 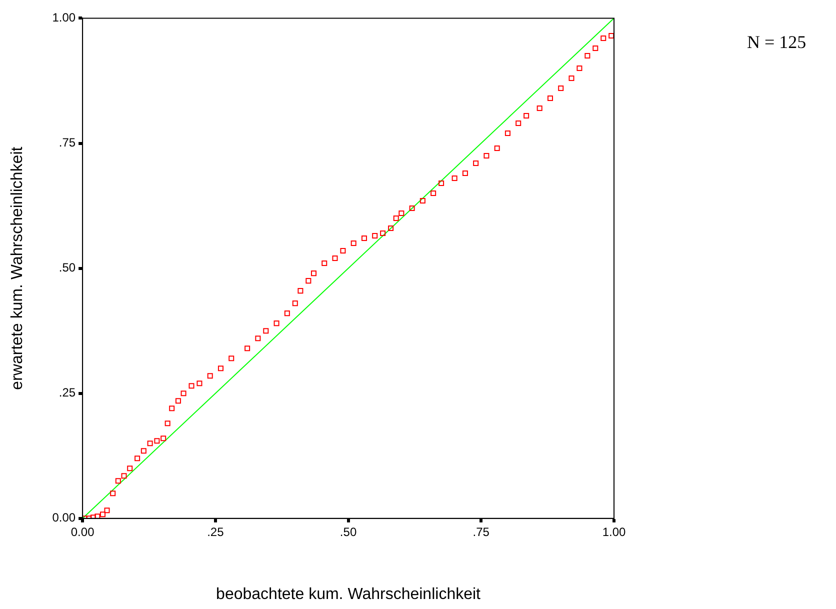 What do you see at coordinates (64, 17) in the screenshot?
I see `y-tick-label: 1.00` at bounding box center [64, 17].